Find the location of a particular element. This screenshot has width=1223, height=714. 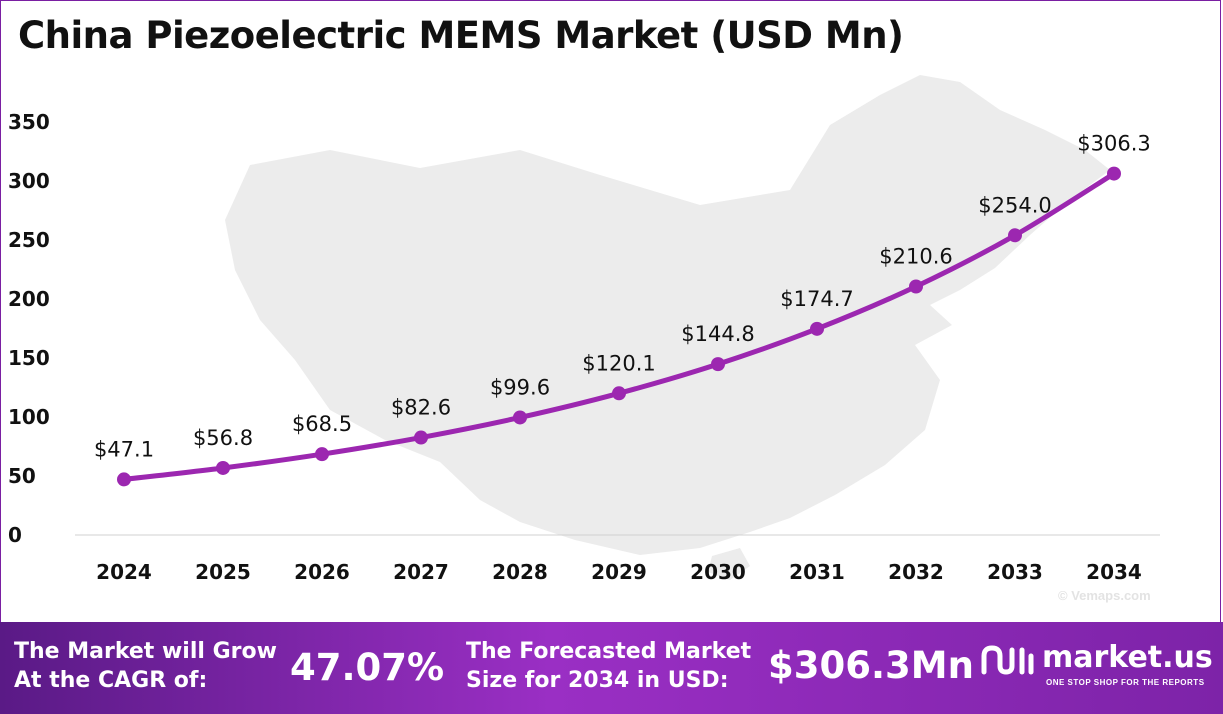

x-tick-label: 2029 is located at coordinates (619, 572).